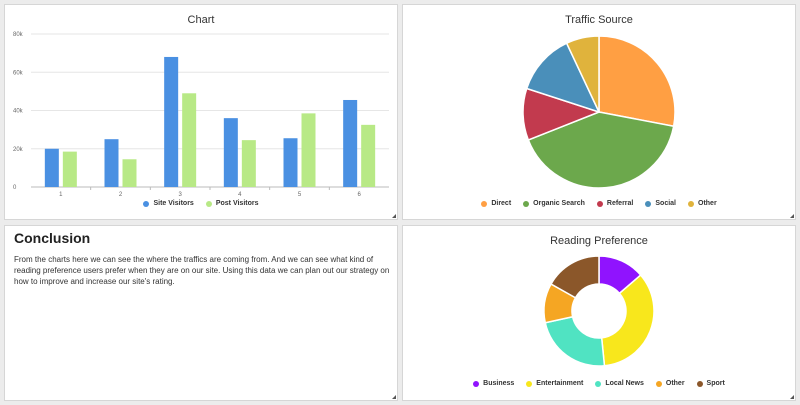 This screenshot has width=800, height=405. Describe the element at coordinates (699, 383) in the screenshot. I see `legend-dot-sport` at that location.